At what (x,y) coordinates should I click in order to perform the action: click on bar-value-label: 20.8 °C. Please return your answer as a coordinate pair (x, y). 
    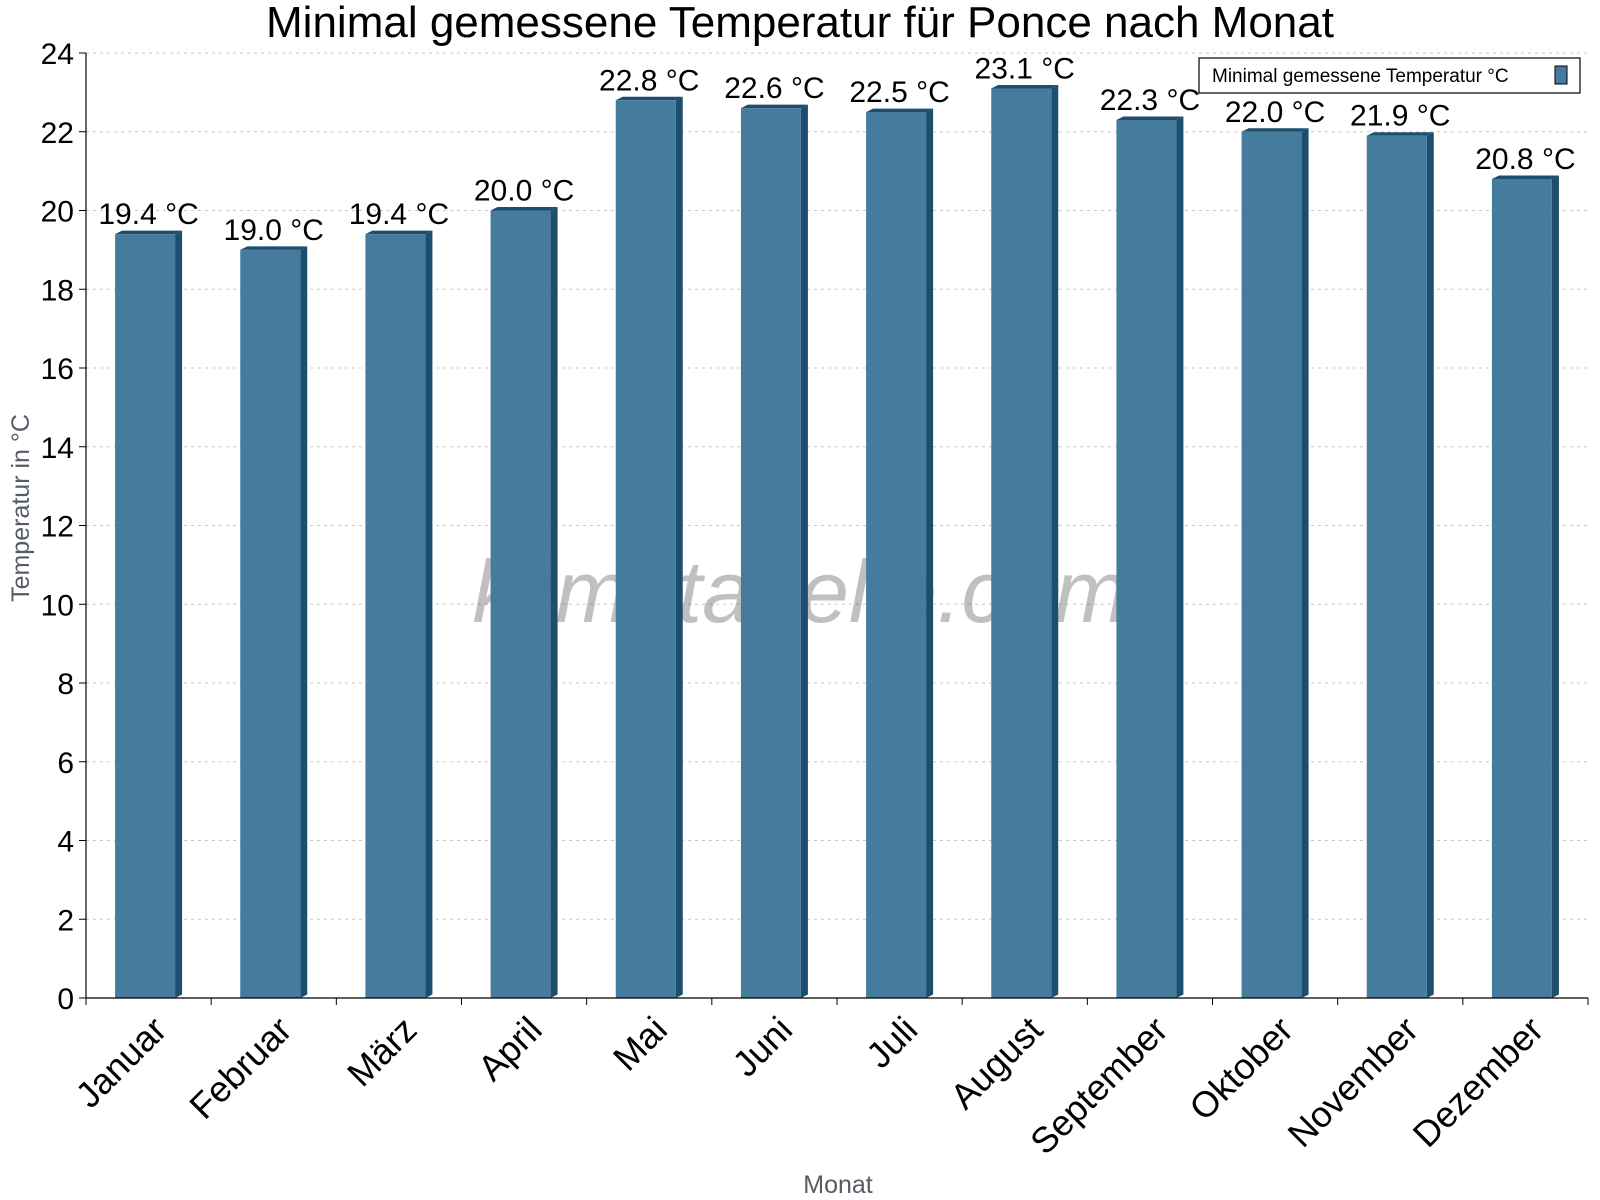
    Looking at the image, I should click on (1525, 159).